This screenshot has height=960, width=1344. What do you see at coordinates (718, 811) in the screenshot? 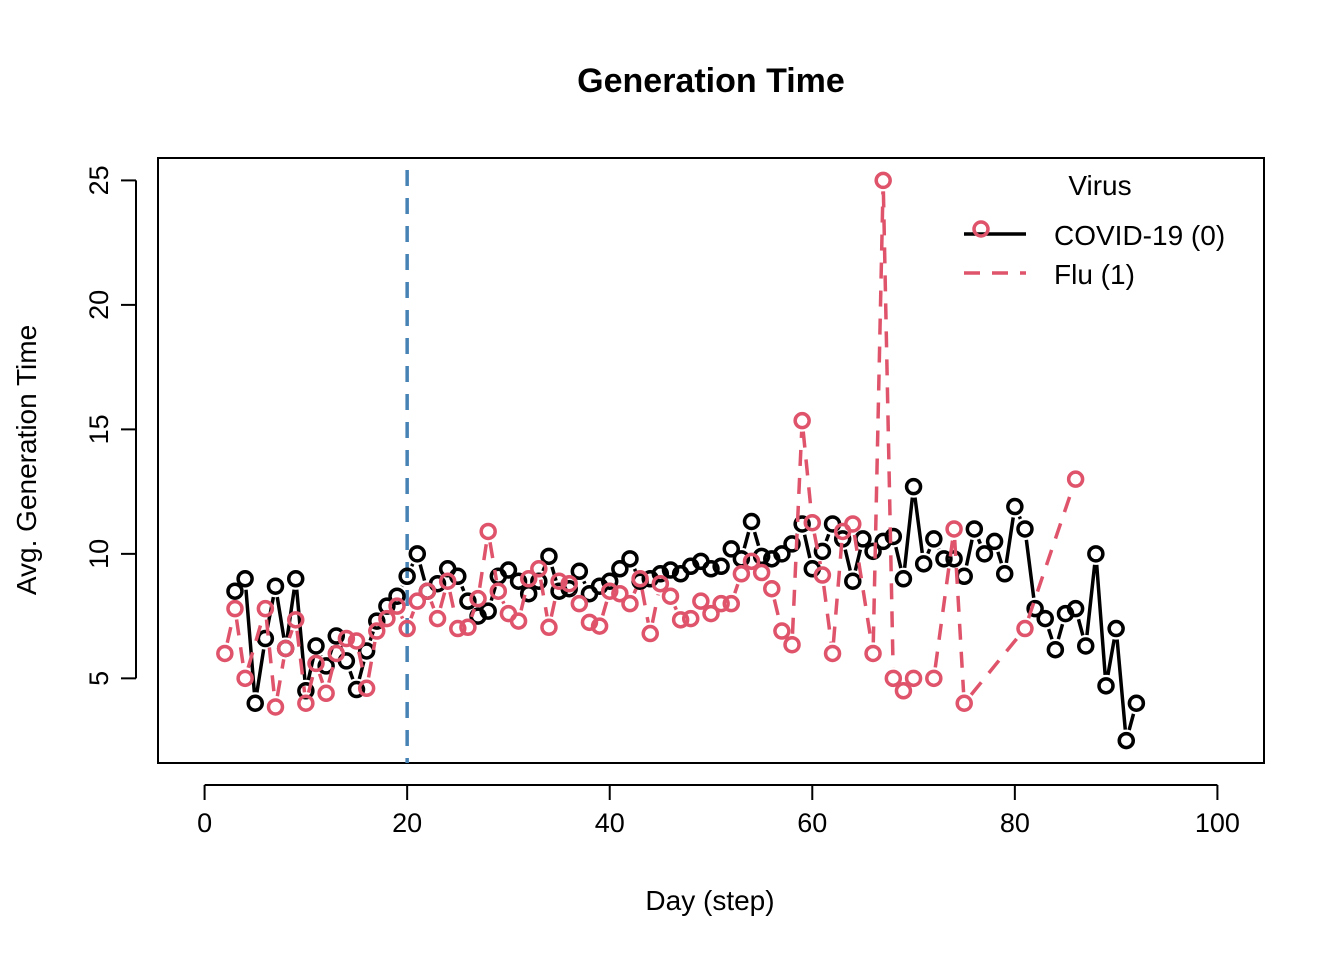
I see `x-axis: 0 20 40 60 80 100` at bounding box center [718, 811].